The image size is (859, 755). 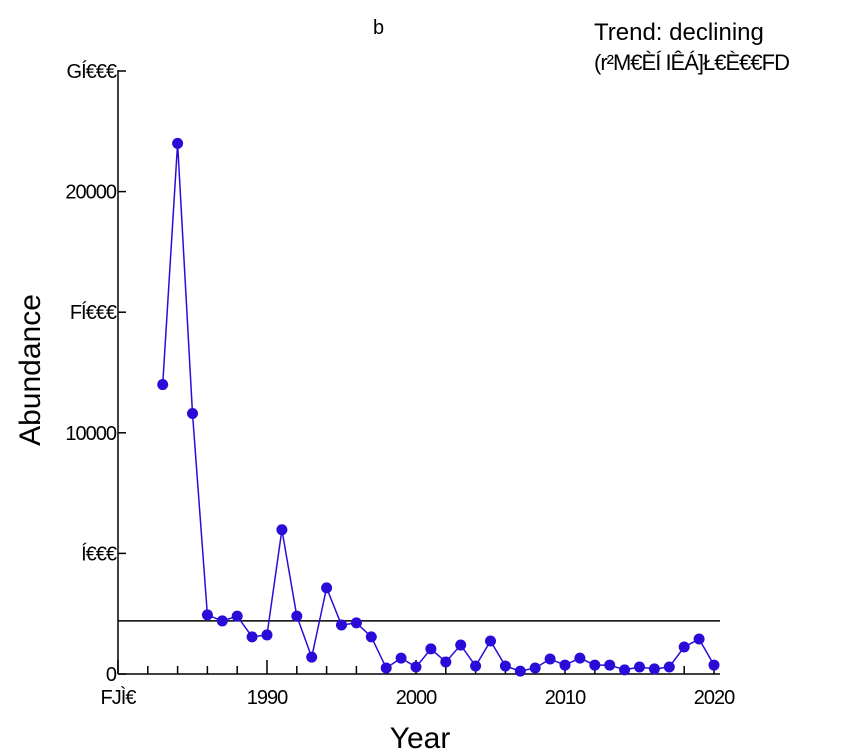 What do you see at coordinates (93, 312) in the screenshot?
I see `y-tick-label: FÍ€€€` at bounding box center [93, 312].